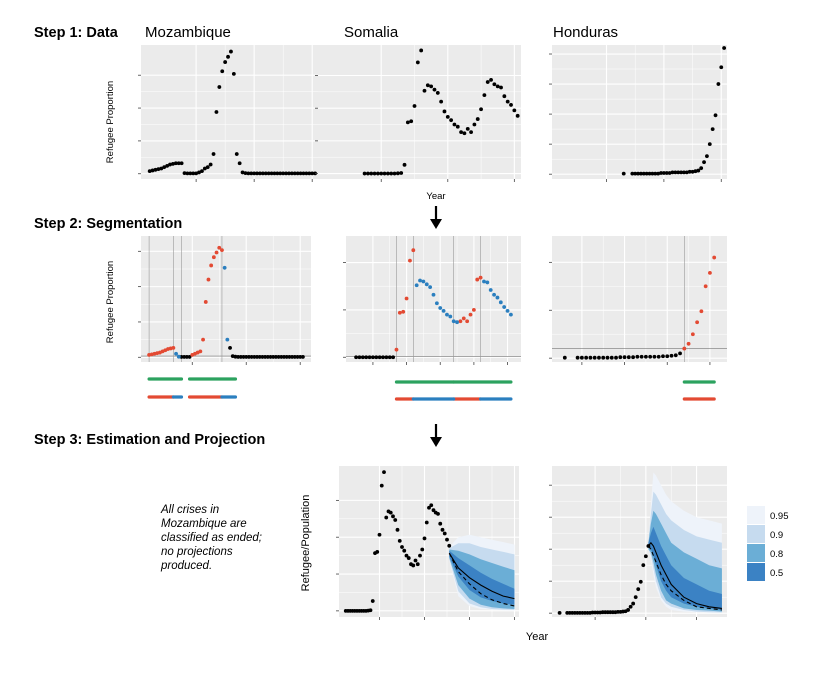  Describe the element at coordinates (779, 516) in the screenshot. I see `legend-label-095: 0.95` at that location.